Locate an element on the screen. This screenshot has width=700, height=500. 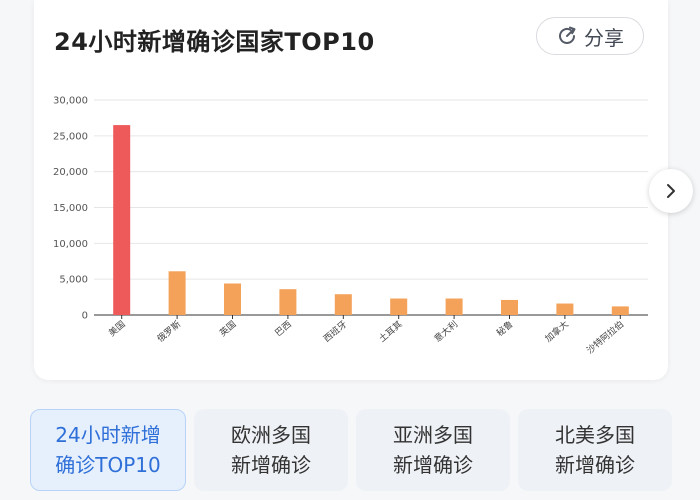
x-tick-label: 沙特阿拉伯 is located at coordinates (605, 337).